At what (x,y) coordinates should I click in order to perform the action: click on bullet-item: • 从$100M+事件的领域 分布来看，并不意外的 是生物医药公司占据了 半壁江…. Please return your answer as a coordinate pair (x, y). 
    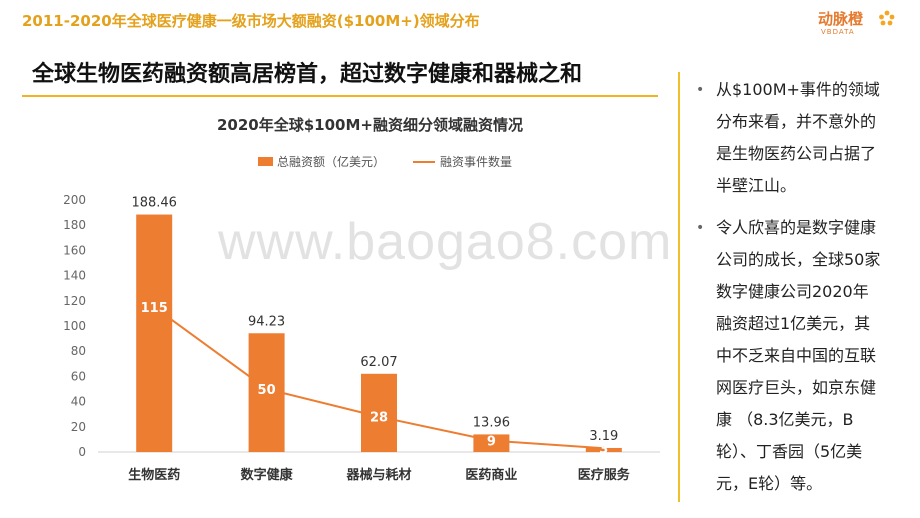
    Looking at the image, I should click on (798, 138).